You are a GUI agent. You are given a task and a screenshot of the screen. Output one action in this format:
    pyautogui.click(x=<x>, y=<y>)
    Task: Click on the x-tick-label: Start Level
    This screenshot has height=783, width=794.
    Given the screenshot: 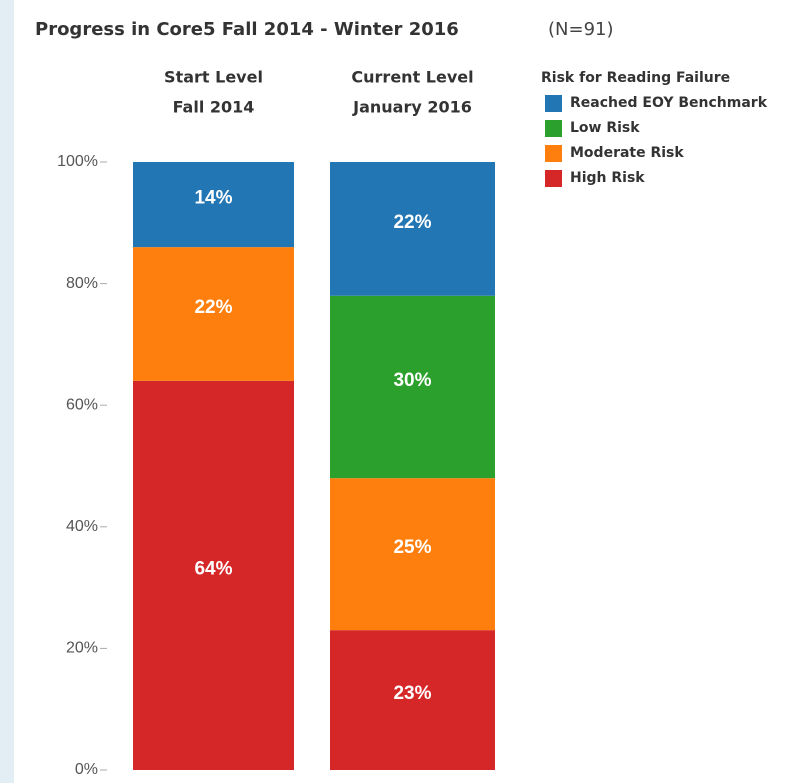 What is the action you would take?
    pyautogui.click(x=213, y=77)
    